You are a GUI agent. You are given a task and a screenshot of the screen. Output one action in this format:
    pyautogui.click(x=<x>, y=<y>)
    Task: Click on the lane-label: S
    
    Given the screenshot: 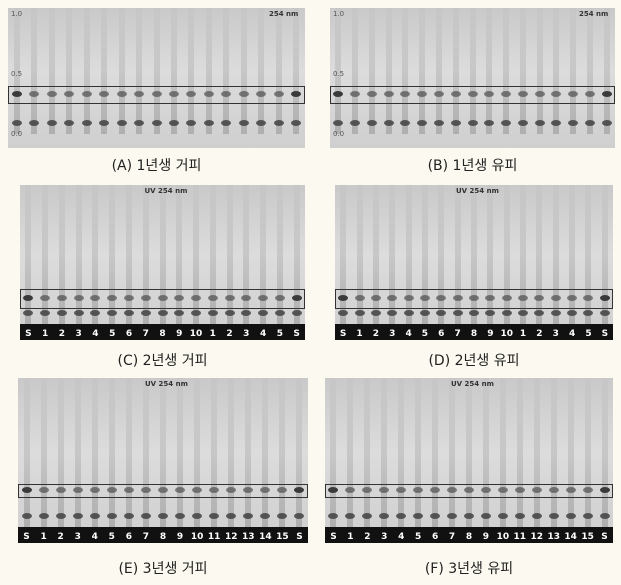 What is the action you would take?
    pyautogui.click(x=299, y=537)
    